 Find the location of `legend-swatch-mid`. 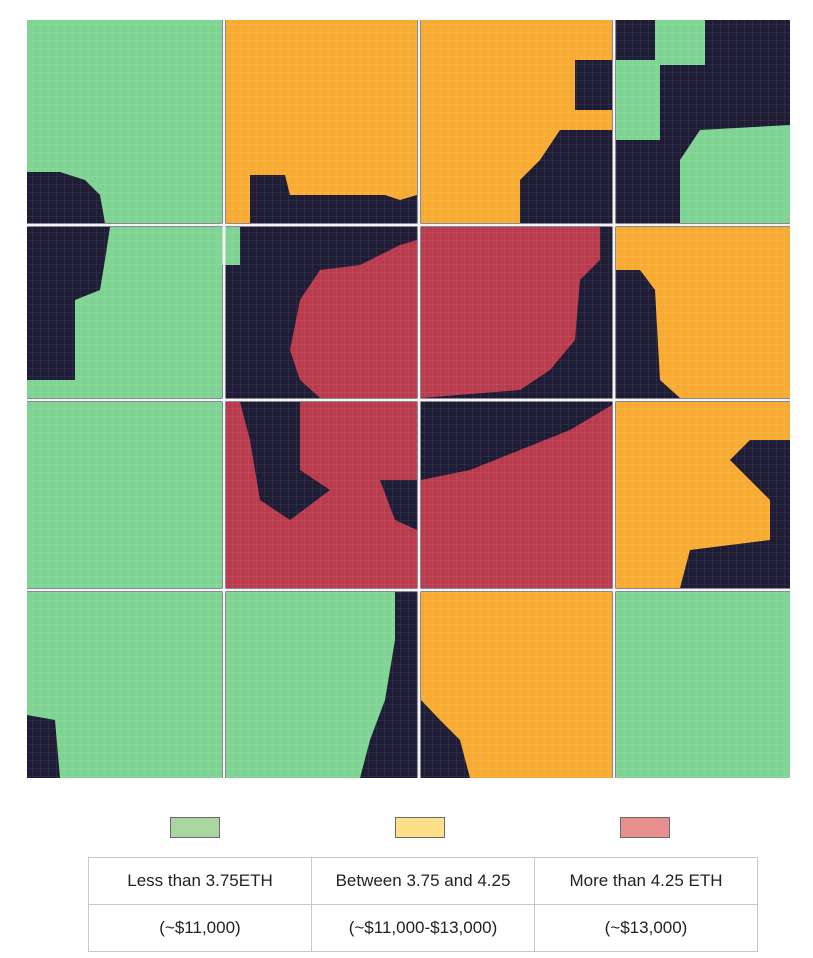

legend-swatch-mid is located at coordinates (420, 827).